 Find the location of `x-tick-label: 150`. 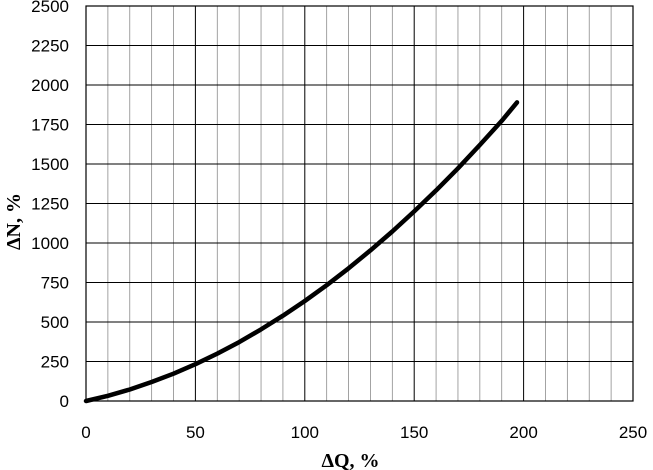

x-tick-label: 150 is located at coordinates (414, 432).